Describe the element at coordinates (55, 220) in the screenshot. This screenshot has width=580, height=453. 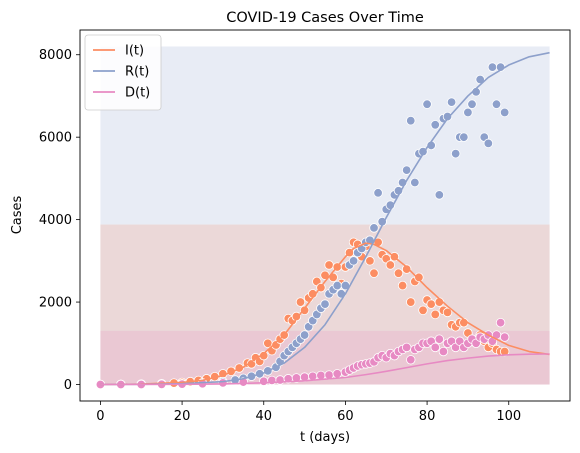
I see `y-tick-label-2: 4000` at that location.